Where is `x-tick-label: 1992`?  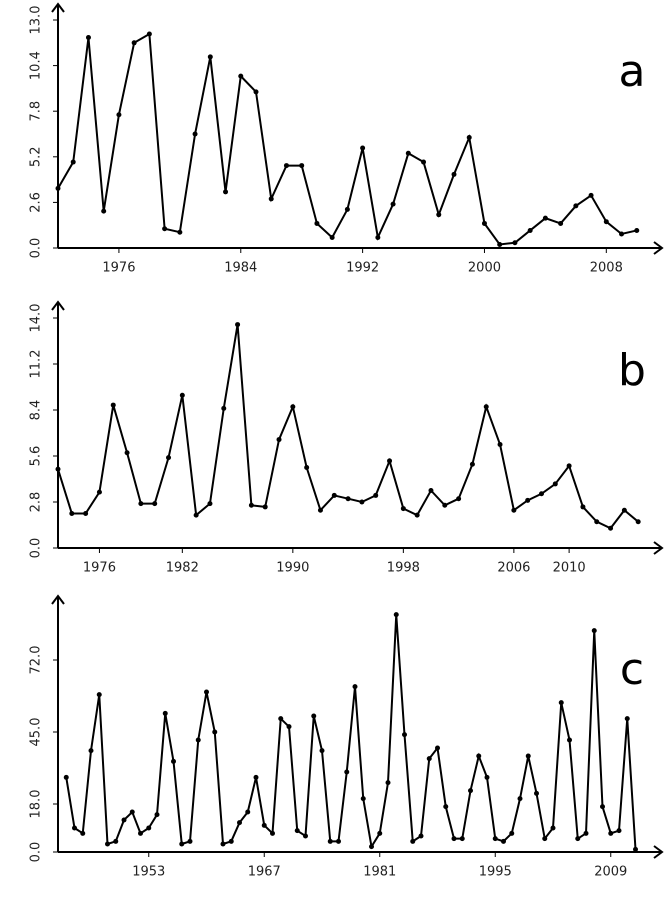
x-tick-label: 1992 is located at coordinates (362, 268).